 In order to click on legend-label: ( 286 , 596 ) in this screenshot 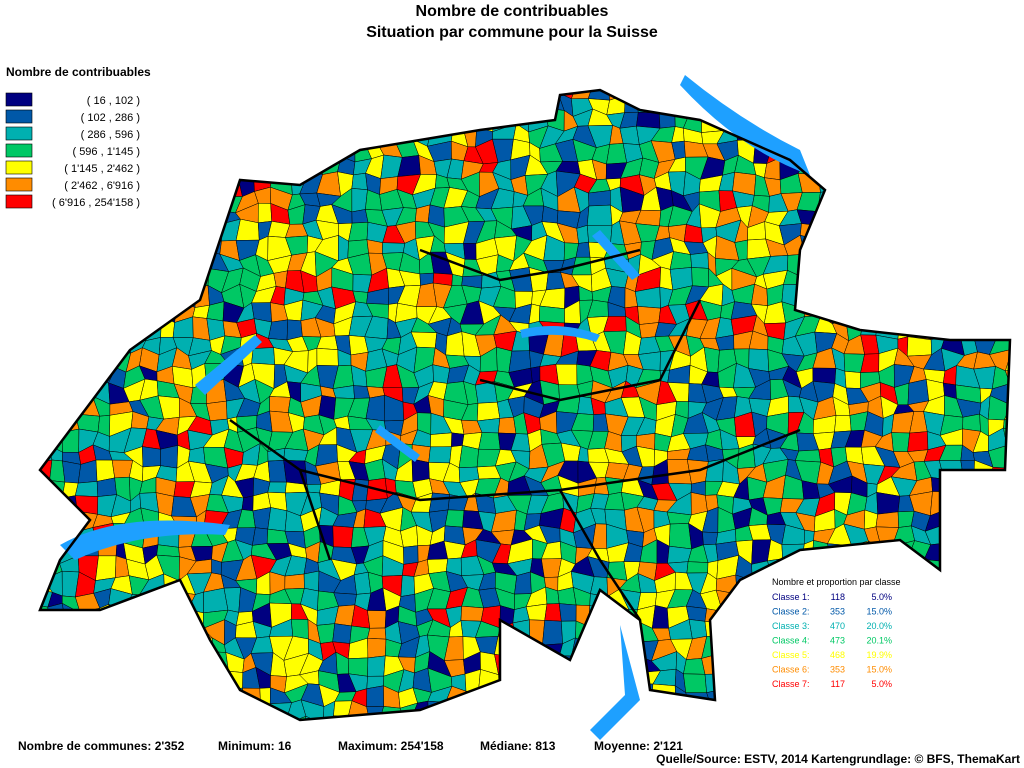, I will do `click(110, 135)`.